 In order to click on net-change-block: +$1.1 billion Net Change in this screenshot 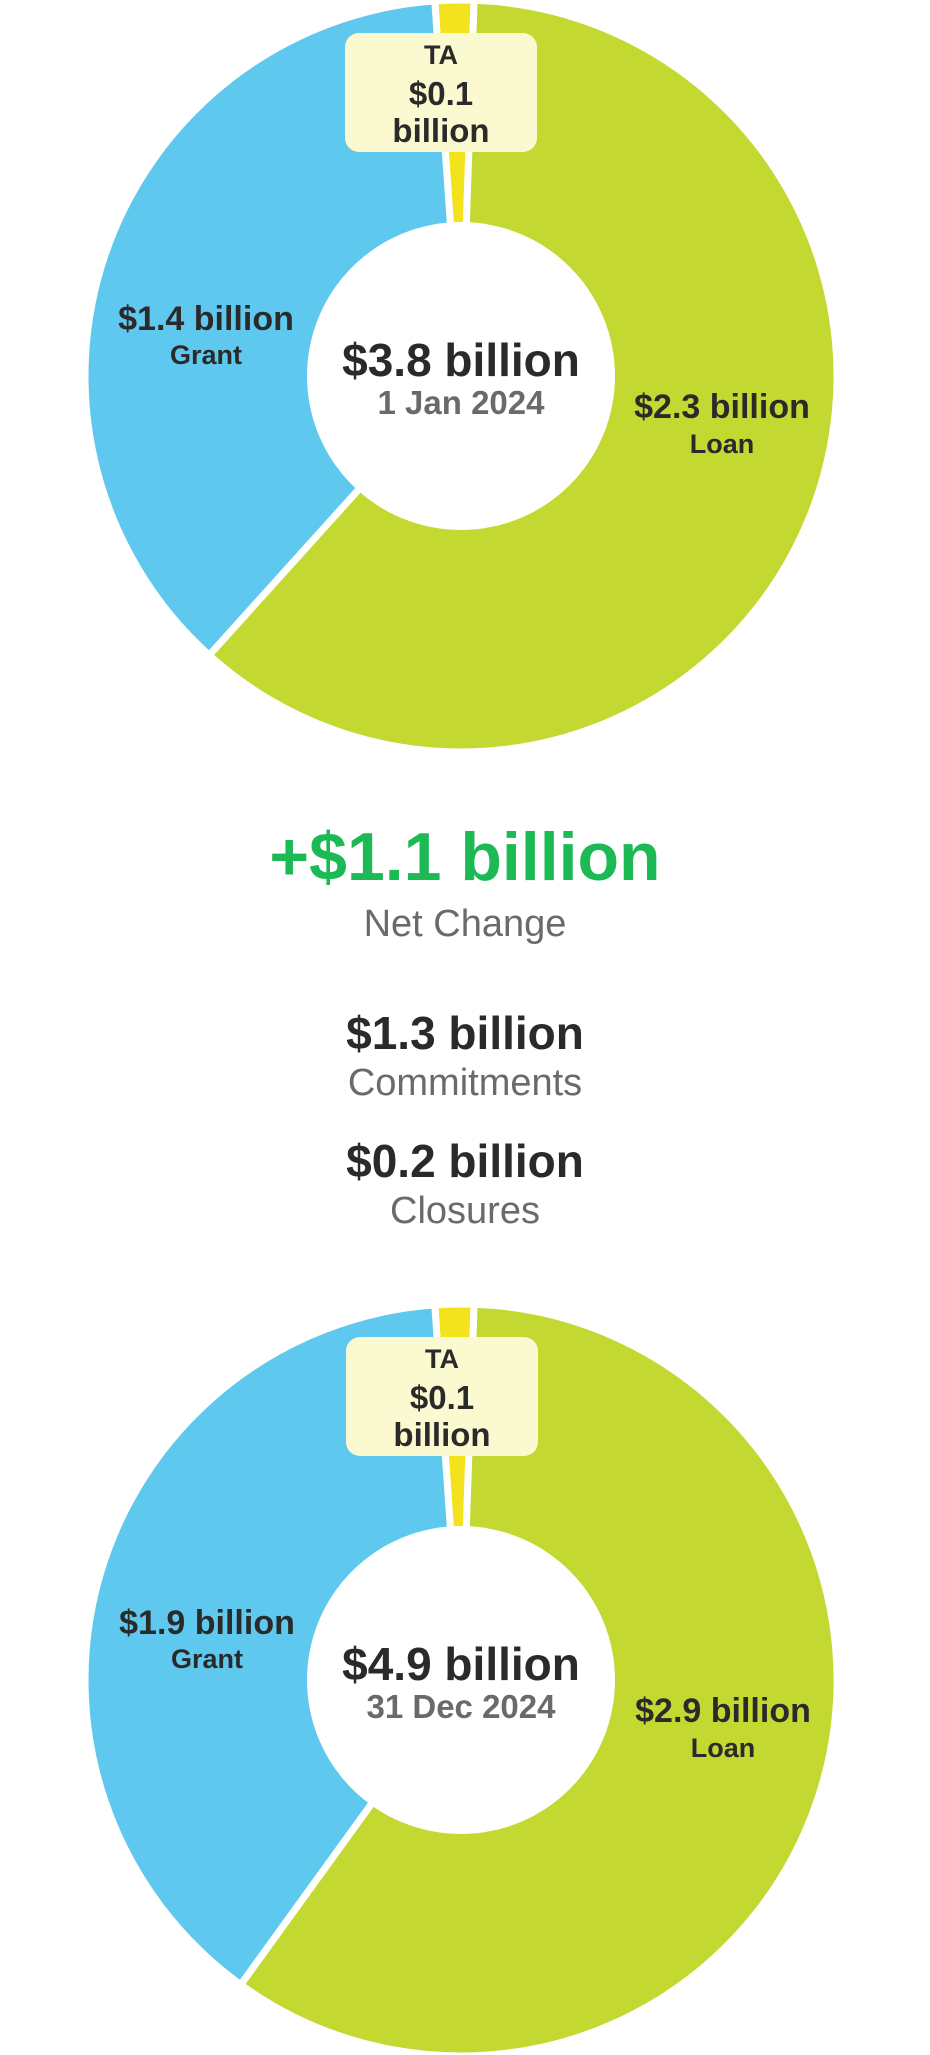, I will do `click(465, 883)`.